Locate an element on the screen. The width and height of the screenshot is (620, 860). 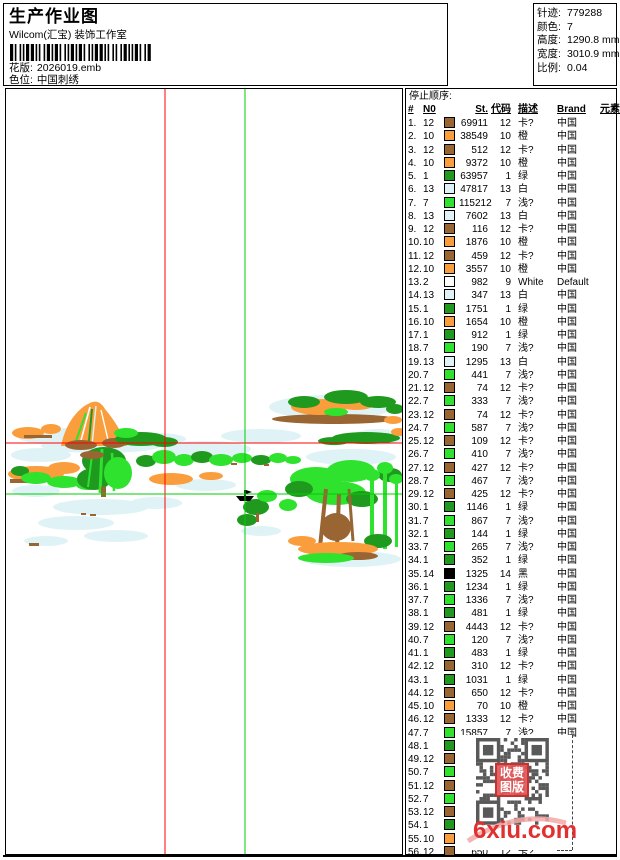
table-row: 24. 7 587 7 浅? 中国 is located at coordinates (492, 427).